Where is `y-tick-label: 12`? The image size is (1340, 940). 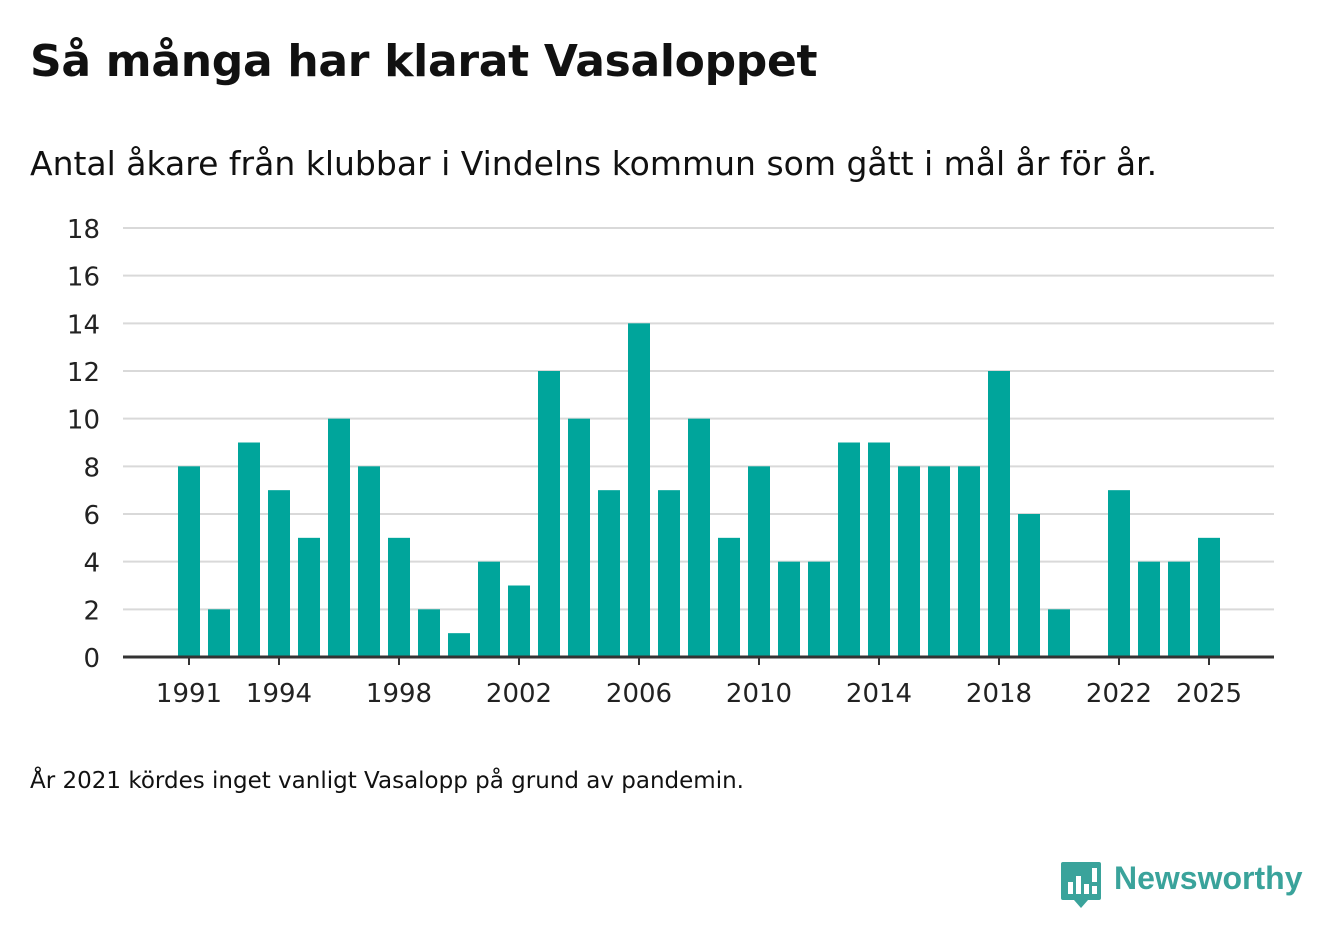 y-tick-label: 12 is located at coordinates (83, 373).